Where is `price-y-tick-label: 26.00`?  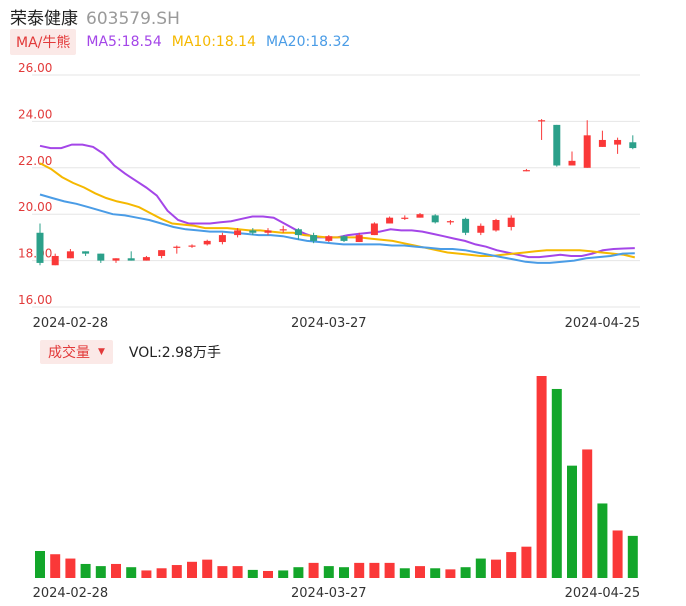 price-y-tick-label: 26.00 is located at coordinates (35, 68).